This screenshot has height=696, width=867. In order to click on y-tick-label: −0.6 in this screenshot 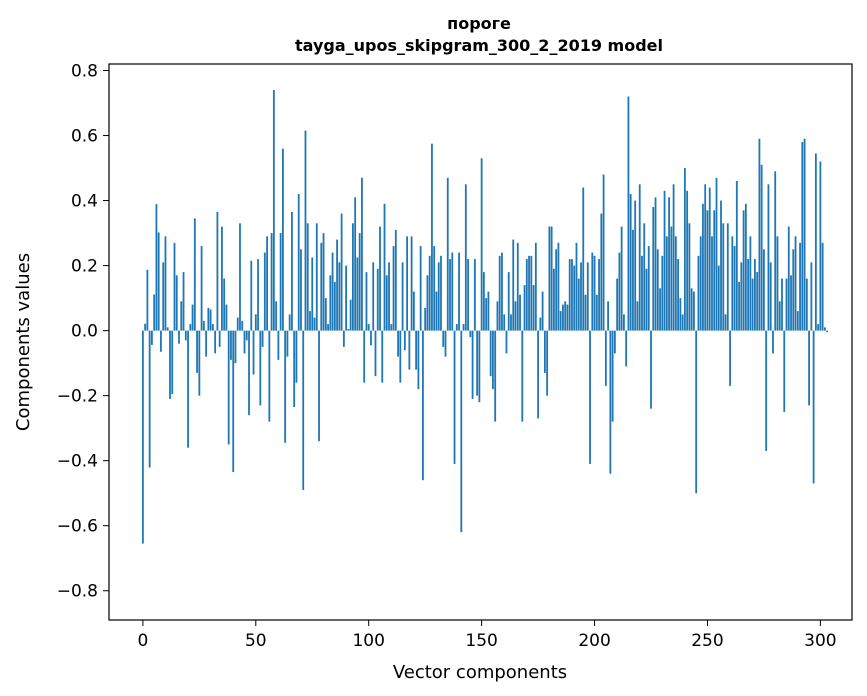, I will do `click(77, 527)`.